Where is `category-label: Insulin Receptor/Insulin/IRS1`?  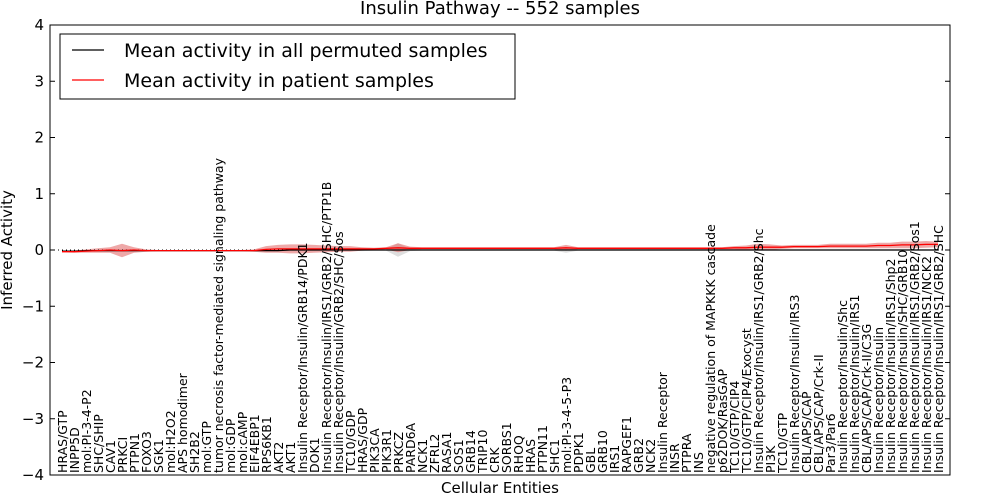 category-label: Insulin Receptor/Insulin/IRS1 is located at coordinates (854, 384).